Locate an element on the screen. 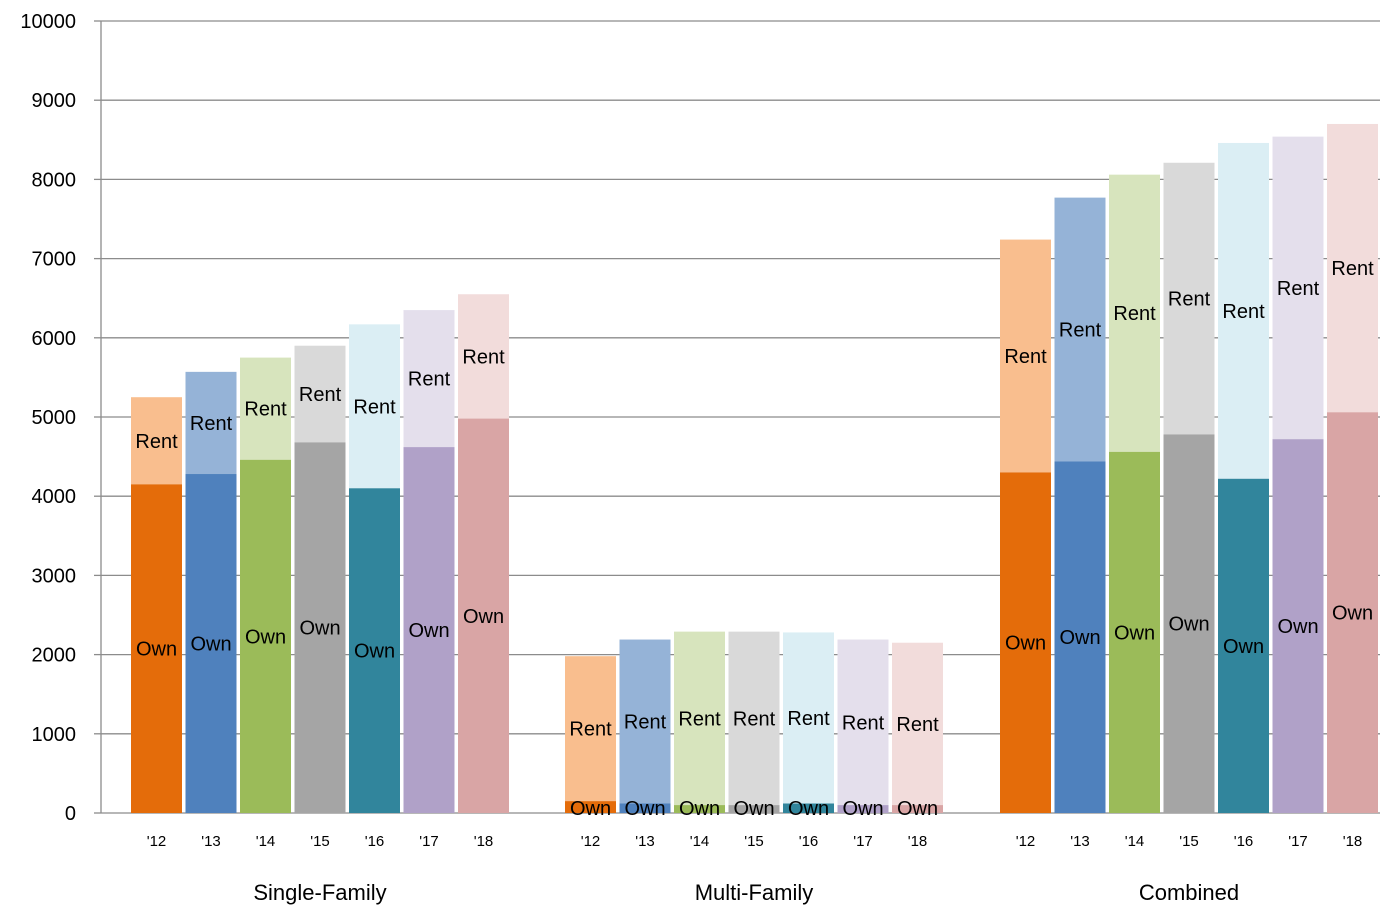 This screenshot has height=909, width=1388. group-label: Multi-Family is located at coordinates (754, 892).